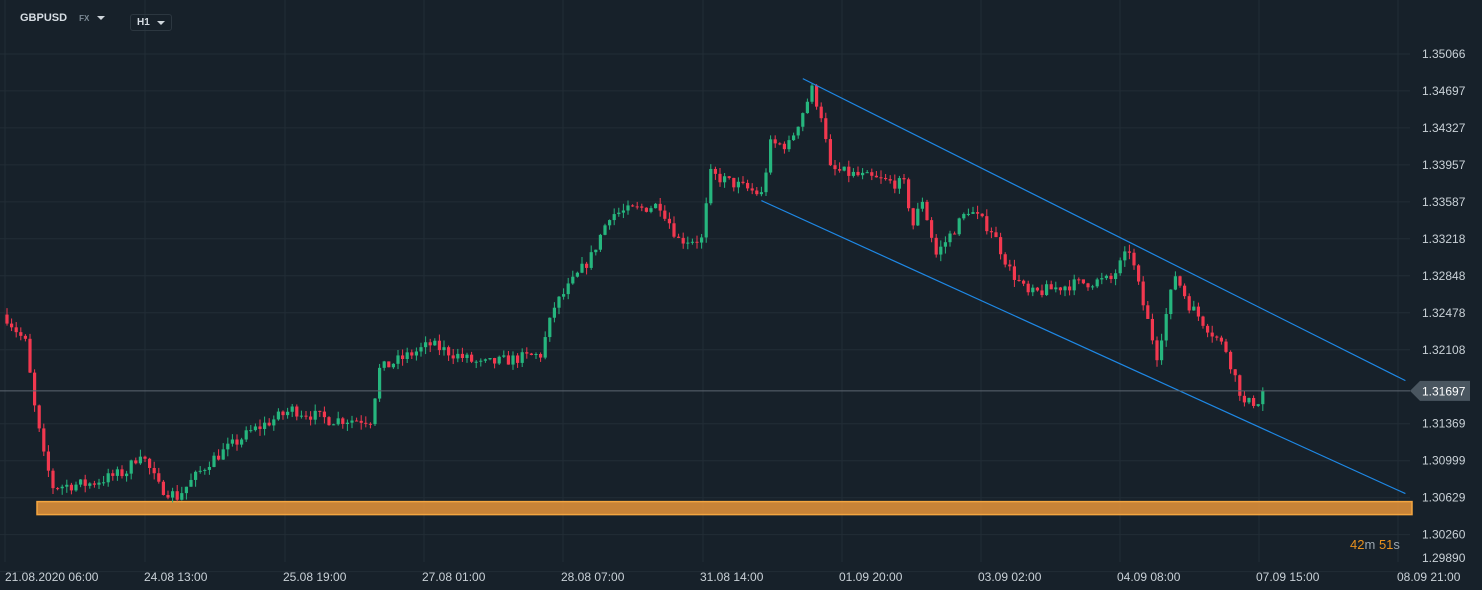  Describe the element at coordinates (732, 577) in the screenshot. I see `x-tick-label: 31.08 14:00` at that location.